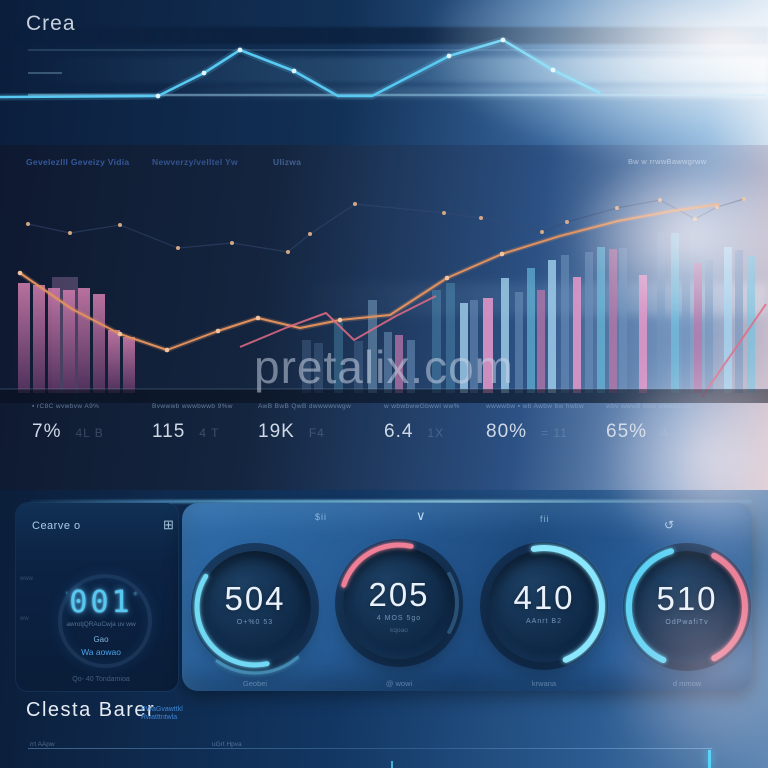  I want to click on stat-block-6: wbv wwwB bbw wwwbwvw 65% 4, so click(681, 423).